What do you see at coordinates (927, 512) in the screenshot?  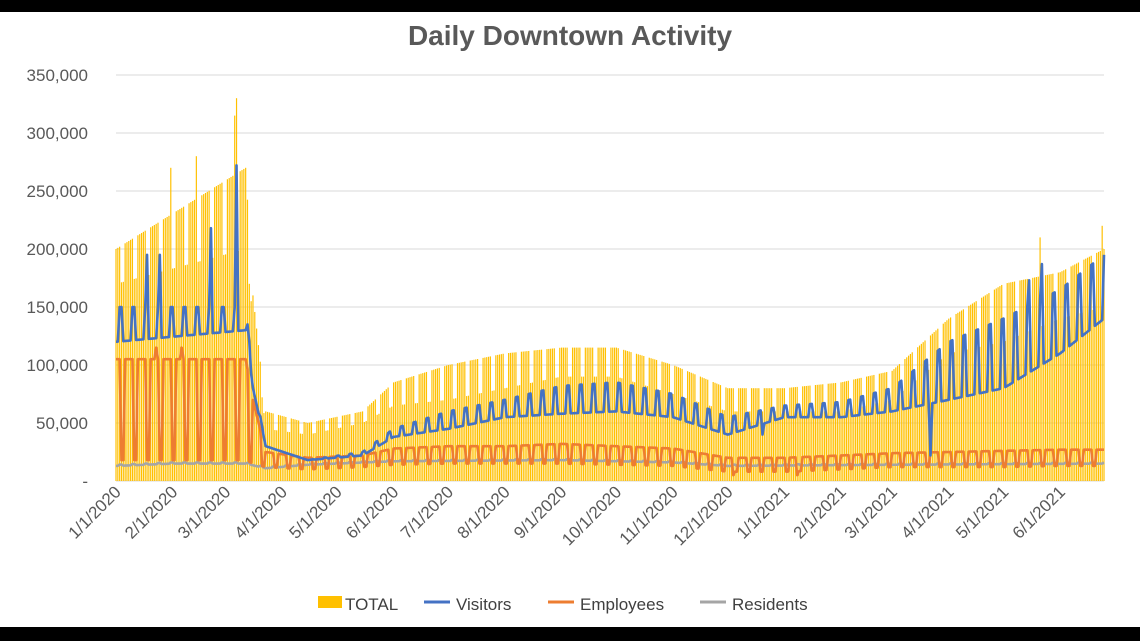 I see `x-tick-label: 4/1/2021` at bounding box center [927, 512].